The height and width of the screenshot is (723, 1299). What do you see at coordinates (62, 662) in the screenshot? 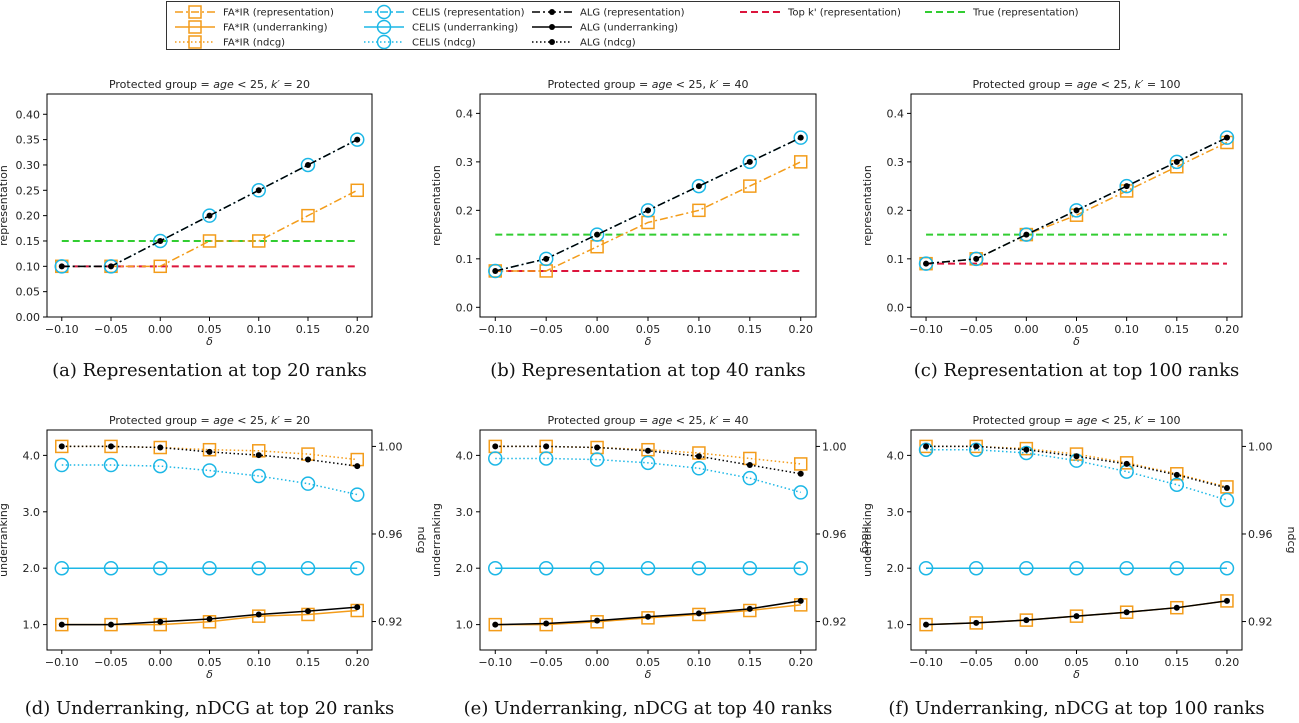
I see `x-tick-label: −0.10` at bounding box center [62, 662].